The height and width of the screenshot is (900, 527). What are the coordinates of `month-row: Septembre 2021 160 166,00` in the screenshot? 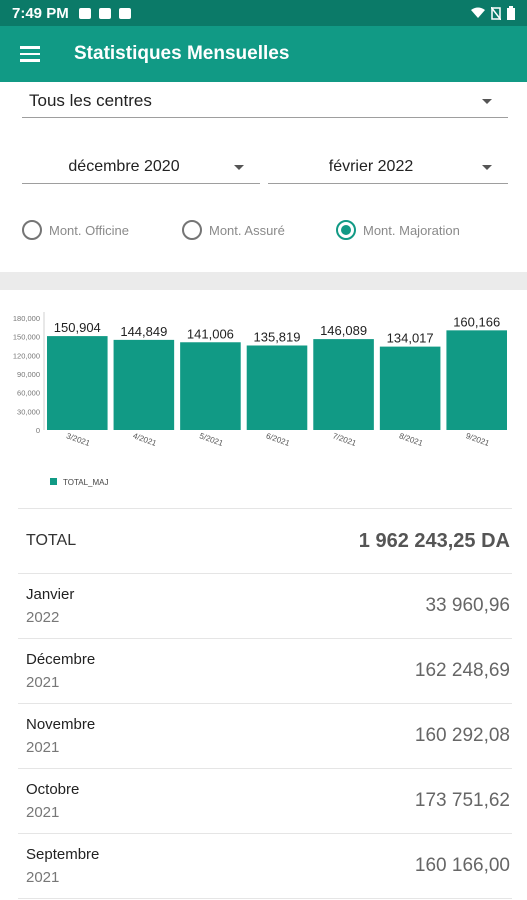 It's located at (265, 866).